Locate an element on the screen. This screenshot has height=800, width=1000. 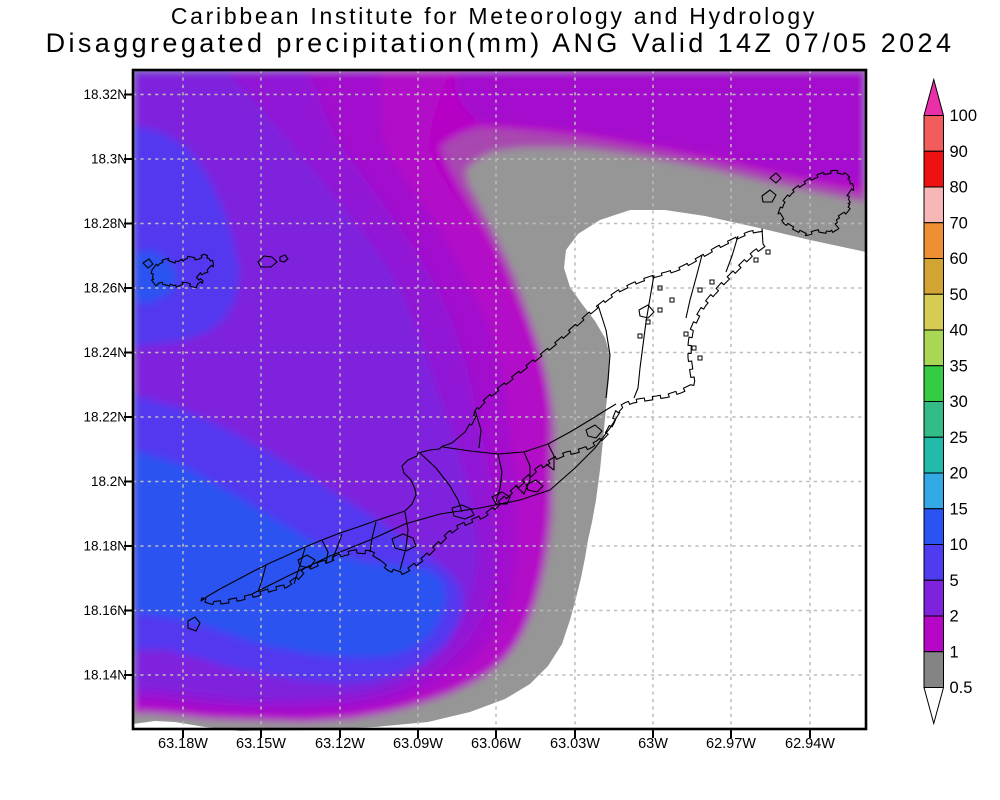
svg-text: 63.15W is located at coordinates (261, 744).